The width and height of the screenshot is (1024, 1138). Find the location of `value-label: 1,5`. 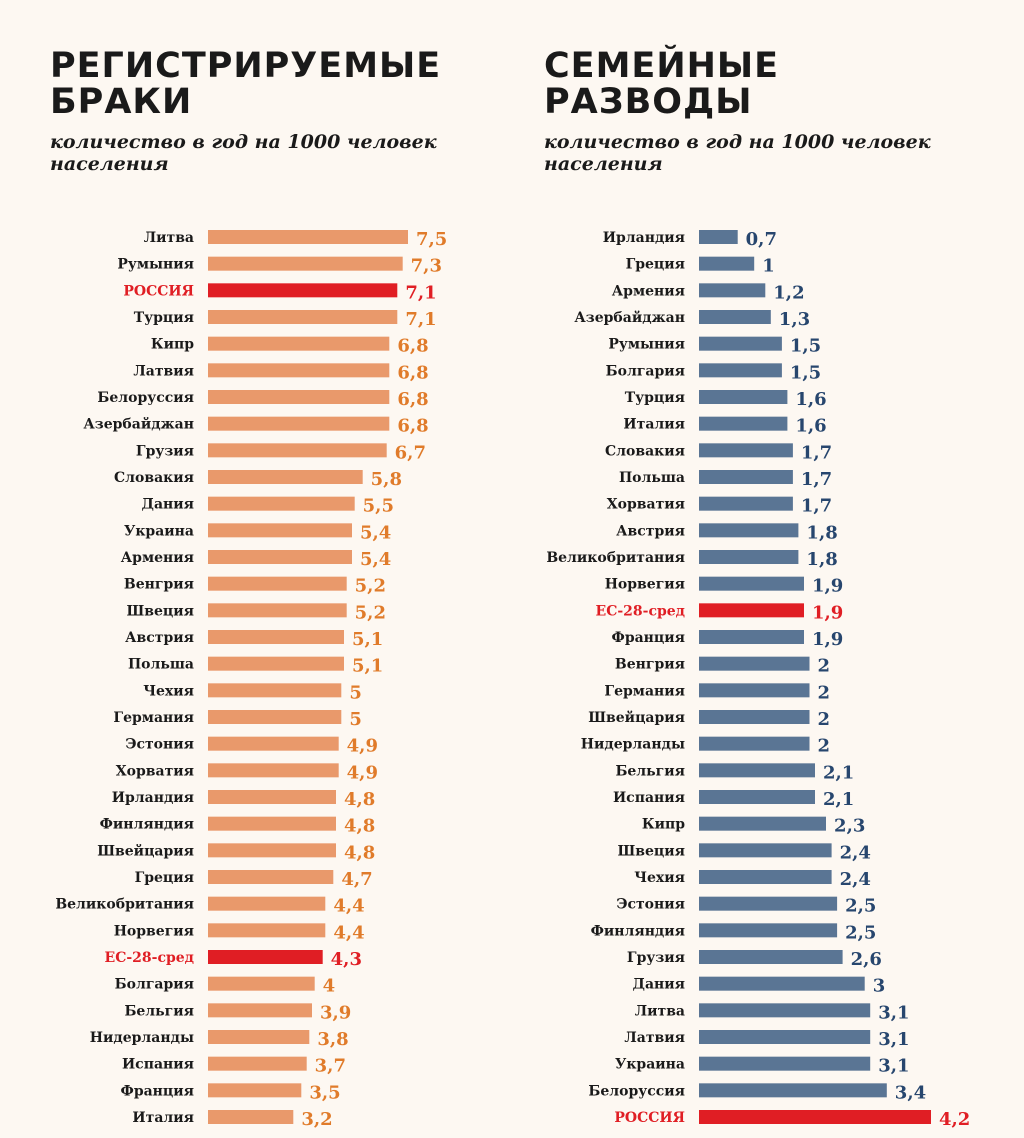

value-label: 1,5 is located at coordinates (805, 372).